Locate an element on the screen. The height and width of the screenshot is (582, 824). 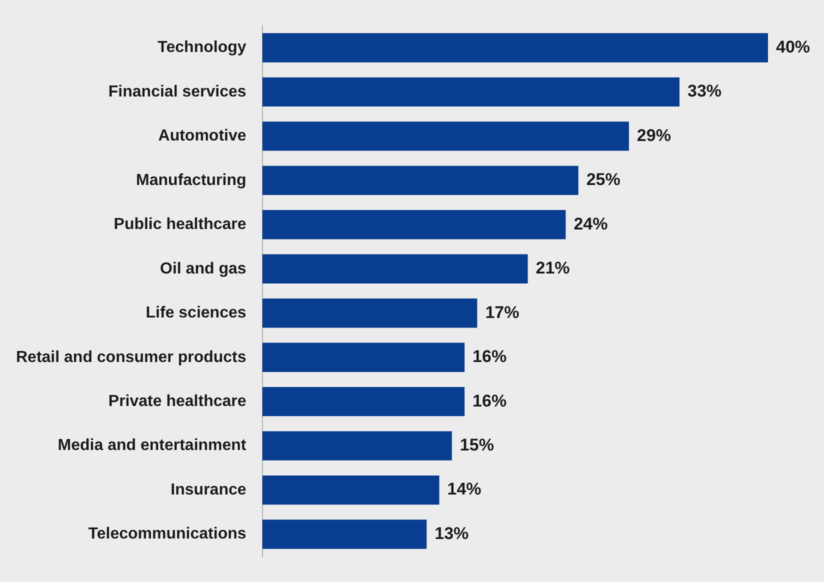
data-label: 15% is located at coordinates (477, 445).